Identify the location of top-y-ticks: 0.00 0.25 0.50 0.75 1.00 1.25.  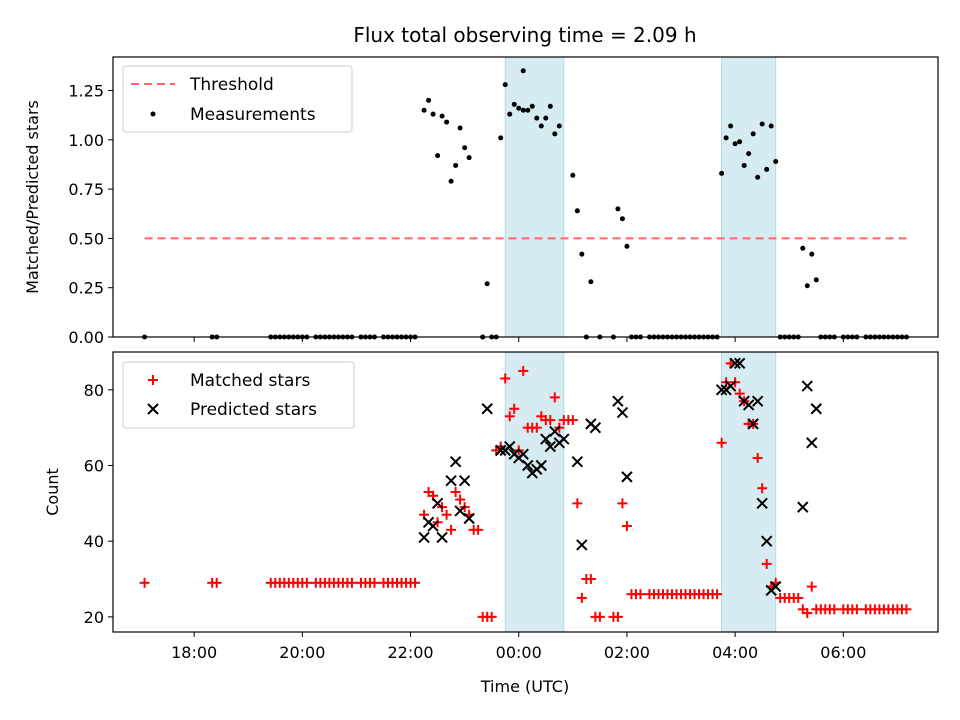
(90, 214).